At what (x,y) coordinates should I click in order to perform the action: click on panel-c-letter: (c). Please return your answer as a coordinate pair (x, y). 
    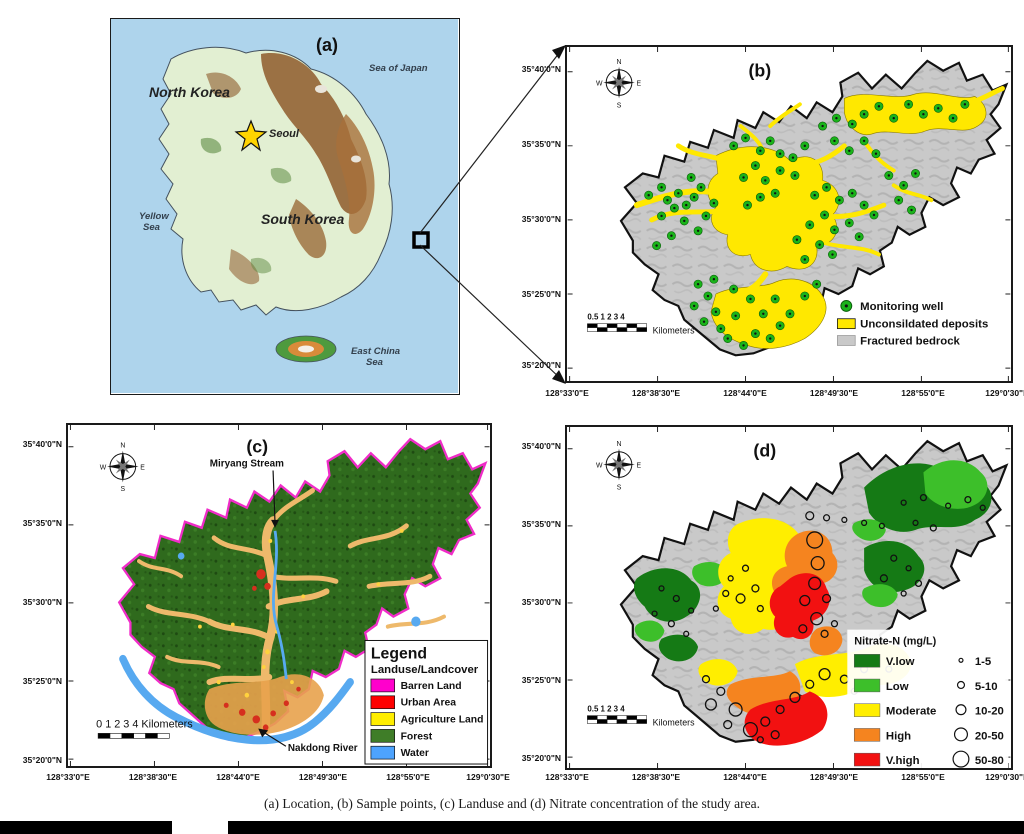
    Looking at the image, I should click on (257, 447).